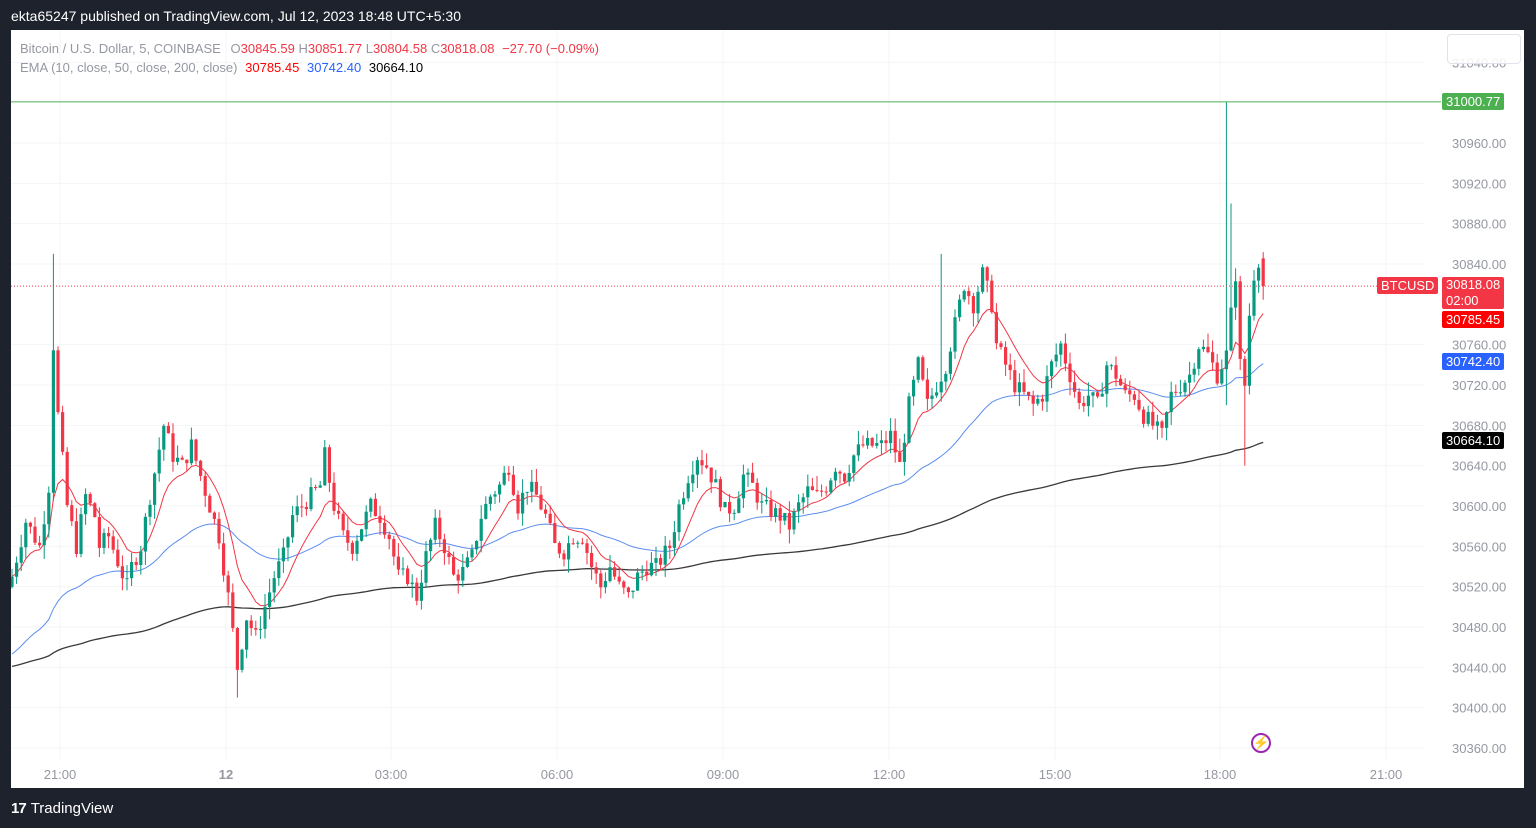 The width and height of the screenshot is (1536, 828). Describe the element at coordinates (1479, 385) in the screenshot. I see `price-axis-tick: 30720.00` at that location.